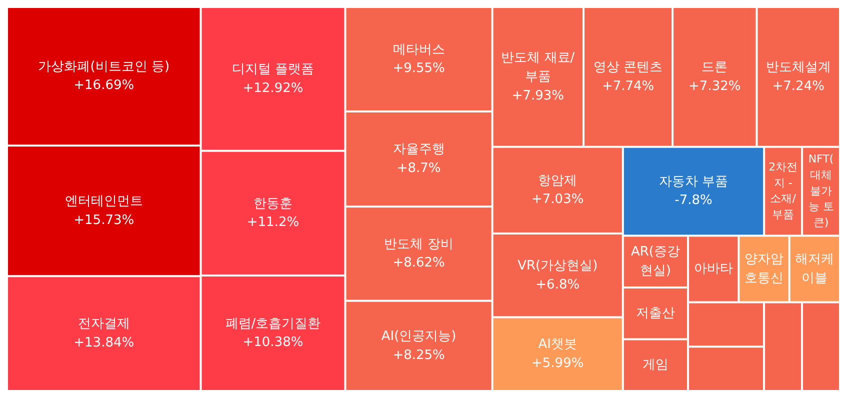 This screenshot has width=847, height=398. Describe the element at coordinates (764, 269) in the screenshot. I see `category-label: 양자암호통신` at that location.